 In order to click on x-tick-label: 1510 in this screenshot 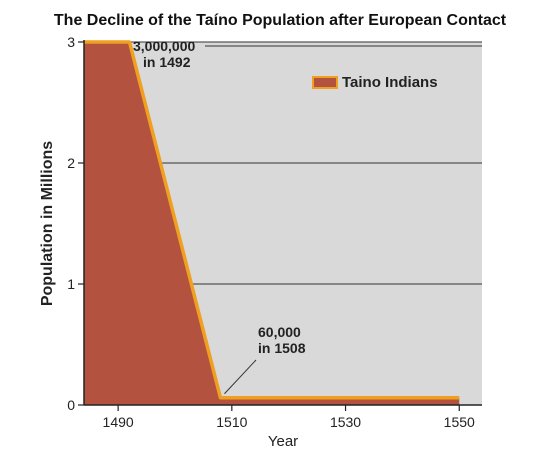, I will do `click(231, 422)`.